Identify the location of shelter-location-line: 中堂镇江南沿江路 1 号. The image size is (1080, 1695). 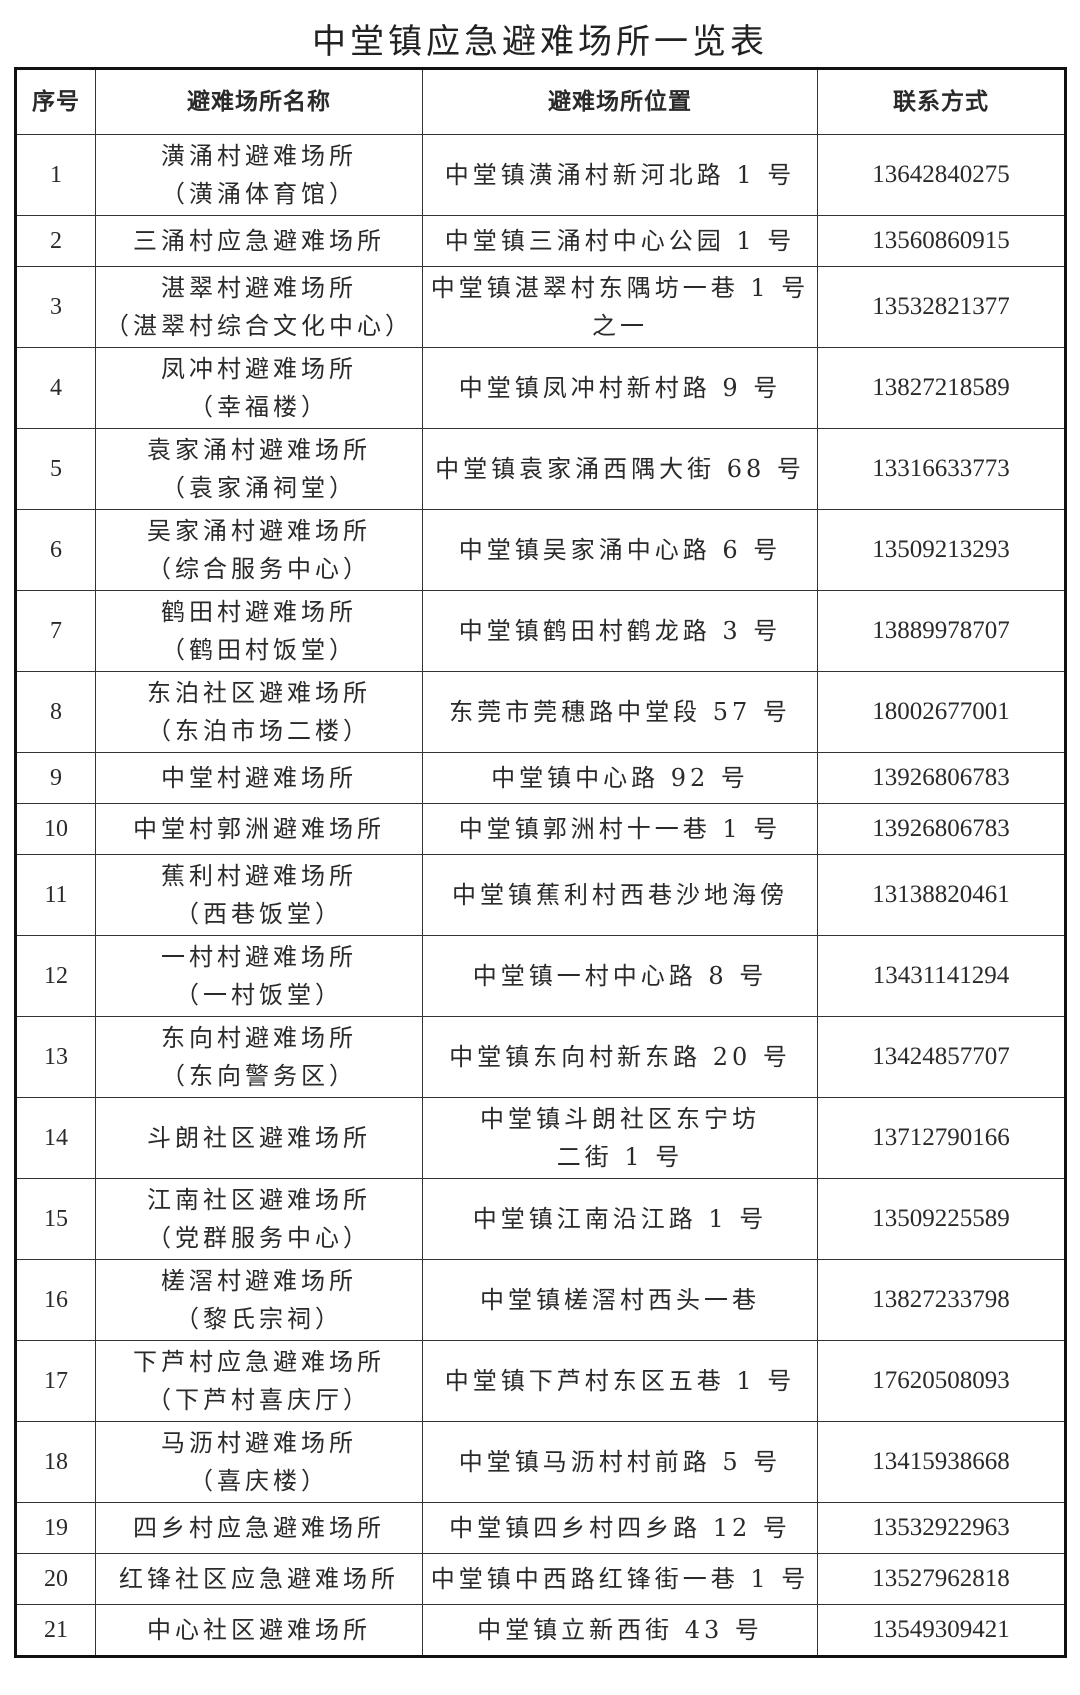
(620, 1219).